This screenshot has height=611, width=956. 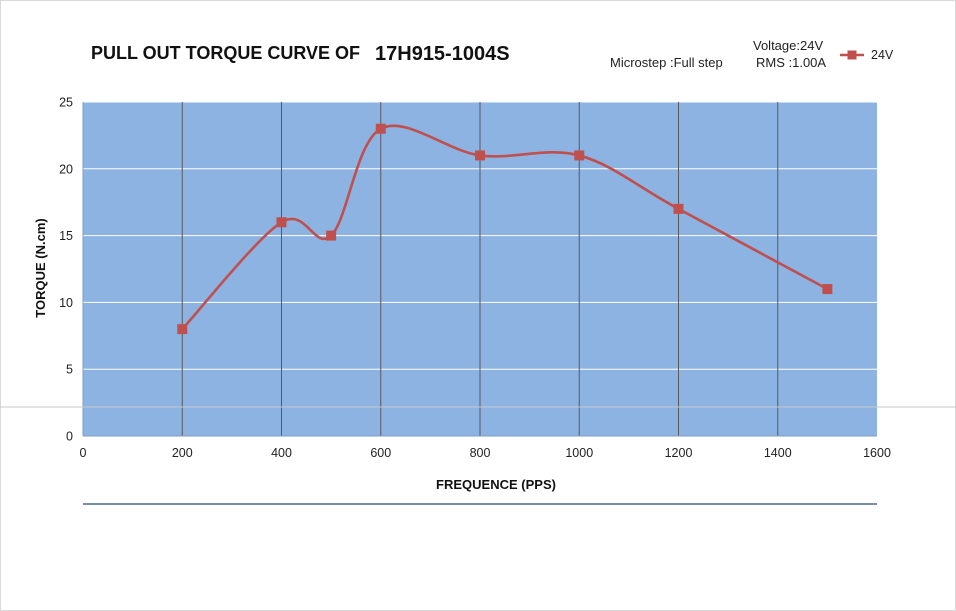 I want to click on legend: 24V, so click(x=867, y=55).